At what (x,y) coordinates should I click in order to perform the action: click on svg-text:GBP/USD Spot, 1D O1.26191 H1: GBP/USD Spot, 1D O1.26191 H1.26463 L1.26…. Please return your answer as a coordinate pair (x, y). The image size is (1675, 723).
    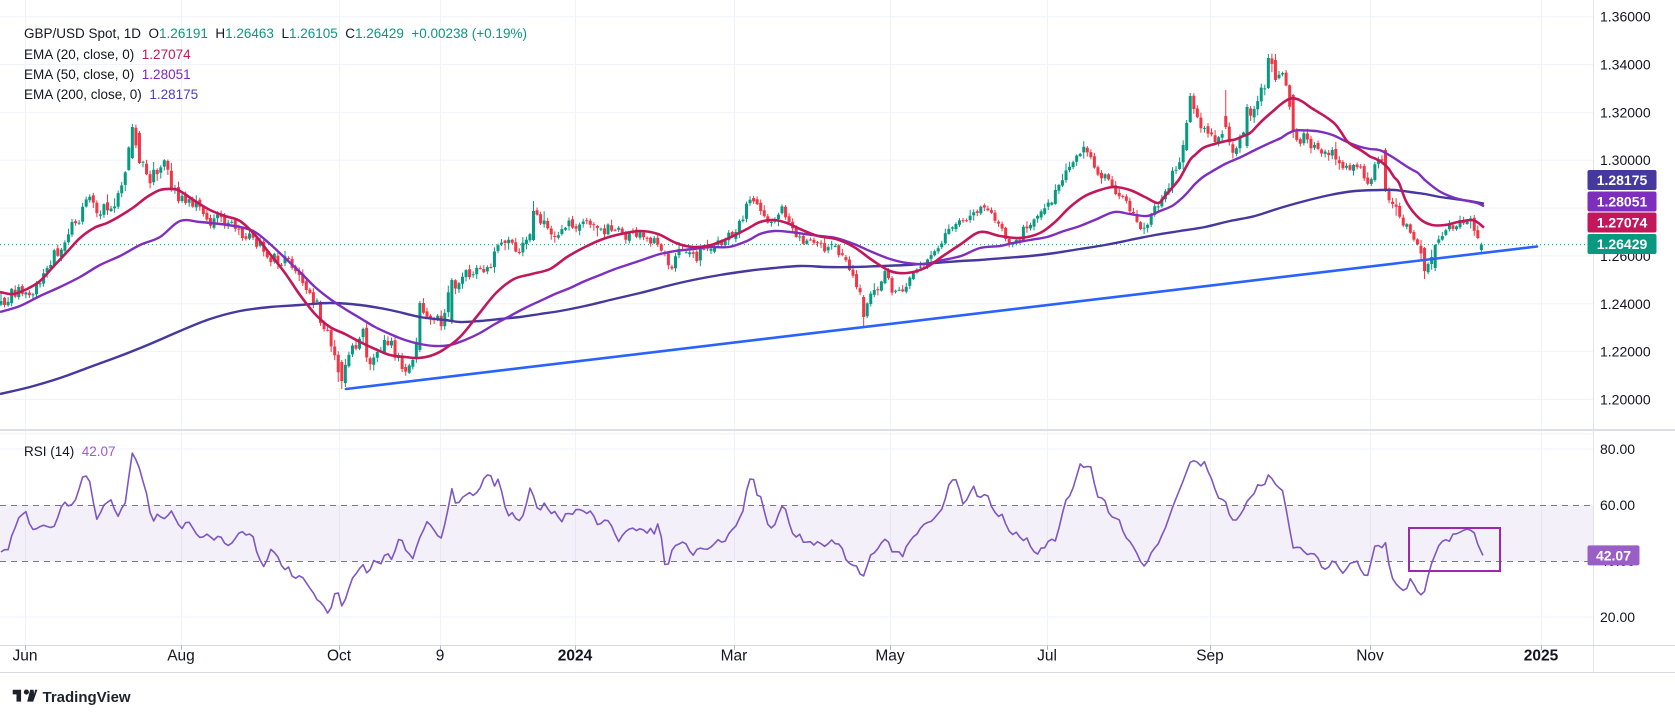
    Looking at the image, I should click on (275, 33).